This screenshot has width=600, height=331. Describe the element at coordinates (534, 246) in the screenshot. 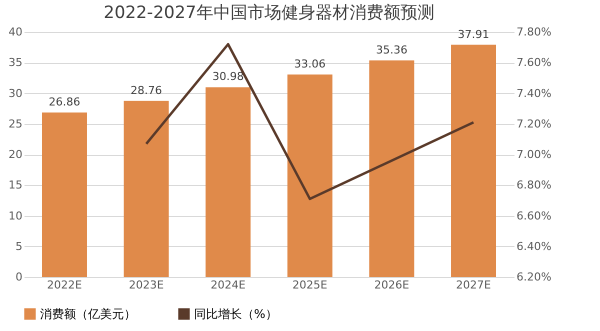

I see `y2-tick-label: 6.40%` at that location.